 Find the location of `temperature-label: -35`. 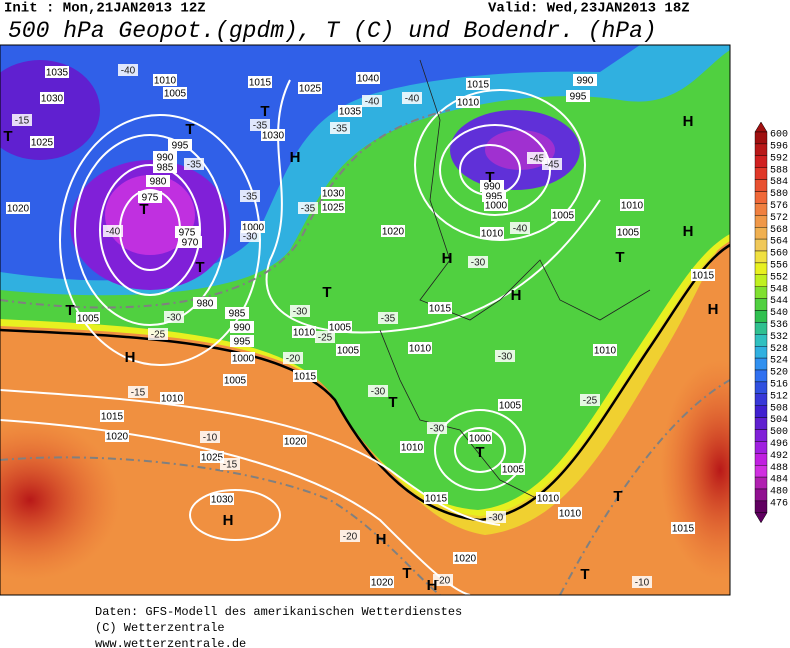

temperature-label: -35 is located at coordinates (260, 126).